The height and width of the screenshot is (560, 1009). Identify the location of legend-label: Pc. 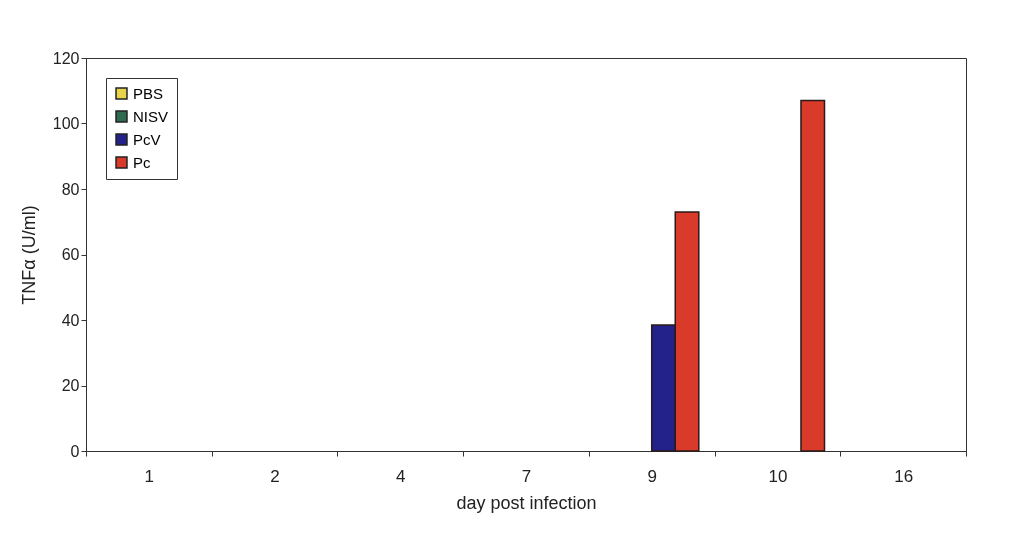
(142, 162).